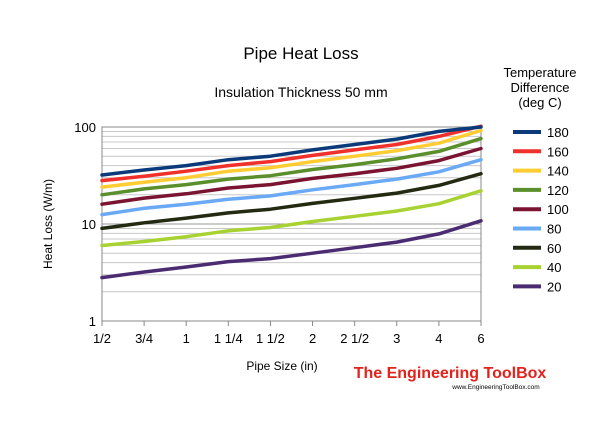 This screenshot has height=426, width=600. What do you see at coordinates (300, 92) in the screenshot?
I see `chart-subtitle: Insulation Thickness 50 mm` at bounding box center [300, 92].